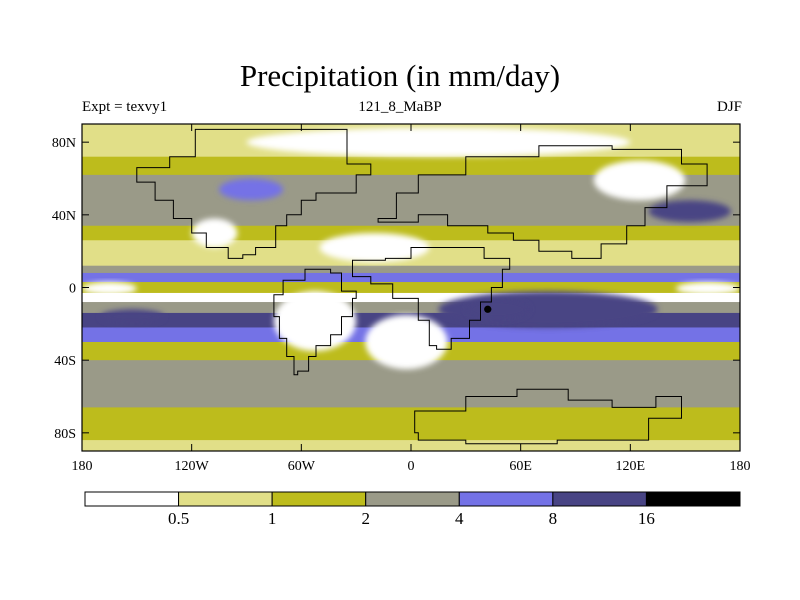 The width and height of the screenshot is (800, 600). I want to click on feature-dry-north-pacific, so click(214, 233).